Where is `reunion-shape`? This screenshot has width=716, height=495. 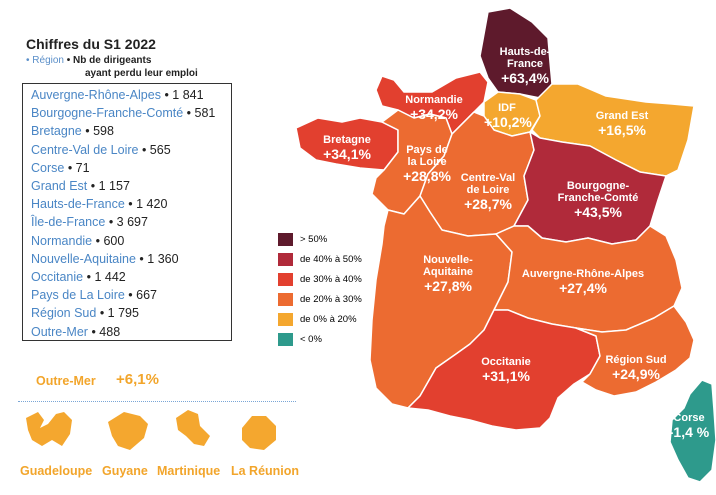
reunion-shape is located at coordinates (259, 433).